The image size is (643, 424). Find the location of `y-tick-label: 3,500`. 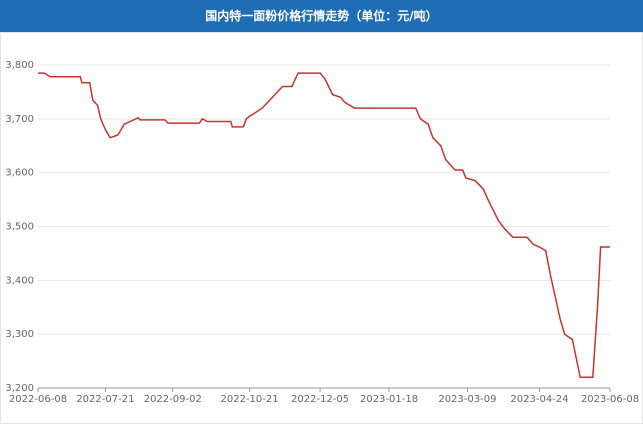

y-tick-label: 3,500 is located at coordinates (19, 227).